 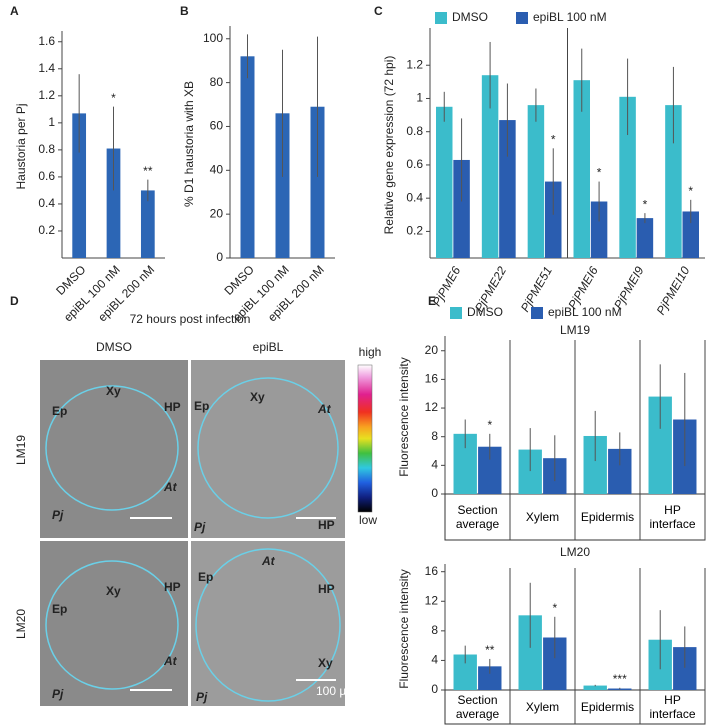 I want to click on chart-title: LM20, so click(x=575, y=552).